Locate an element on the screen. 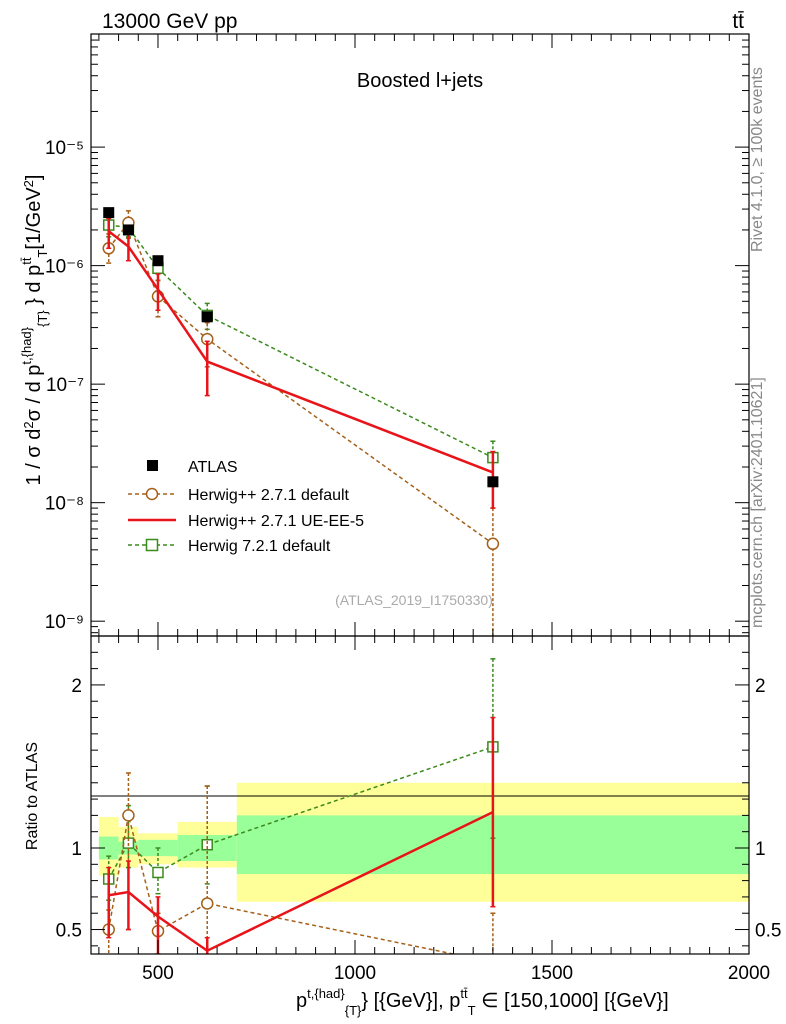 The height and width of the screenshot is (1024, 786). ratio-ytick-label-left-0: 0.5 is located at coordinates (69, 931).